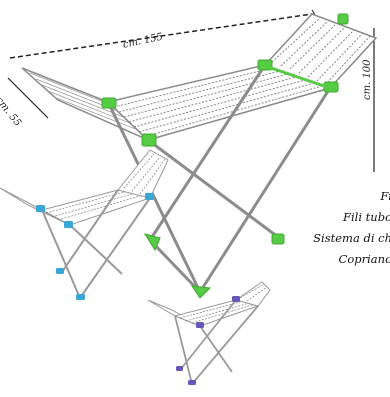 The width and height of the screenshot is (390, 397). I want to click on feature-item: Sistema di ch, so click(351, 238).